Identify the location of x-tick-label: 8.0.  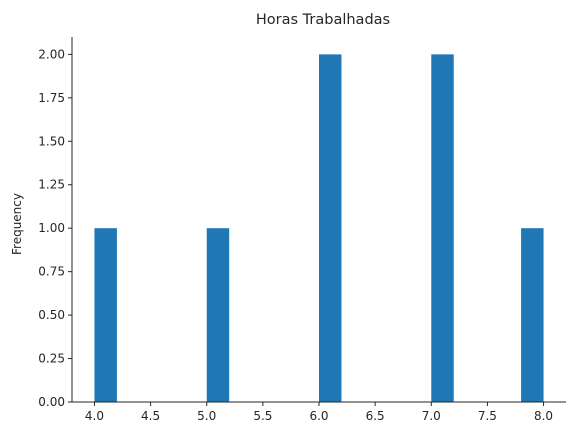
(543, 416).